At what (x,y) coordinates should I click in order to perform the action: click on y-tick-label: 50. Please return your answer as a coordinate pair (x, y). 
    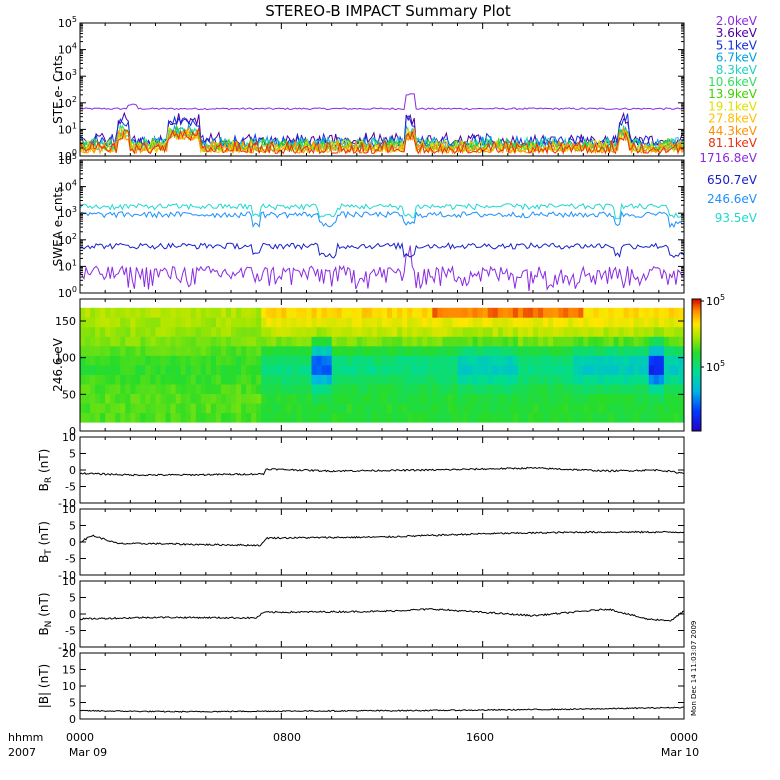
    Looking at the image, I should click on (69, 394).